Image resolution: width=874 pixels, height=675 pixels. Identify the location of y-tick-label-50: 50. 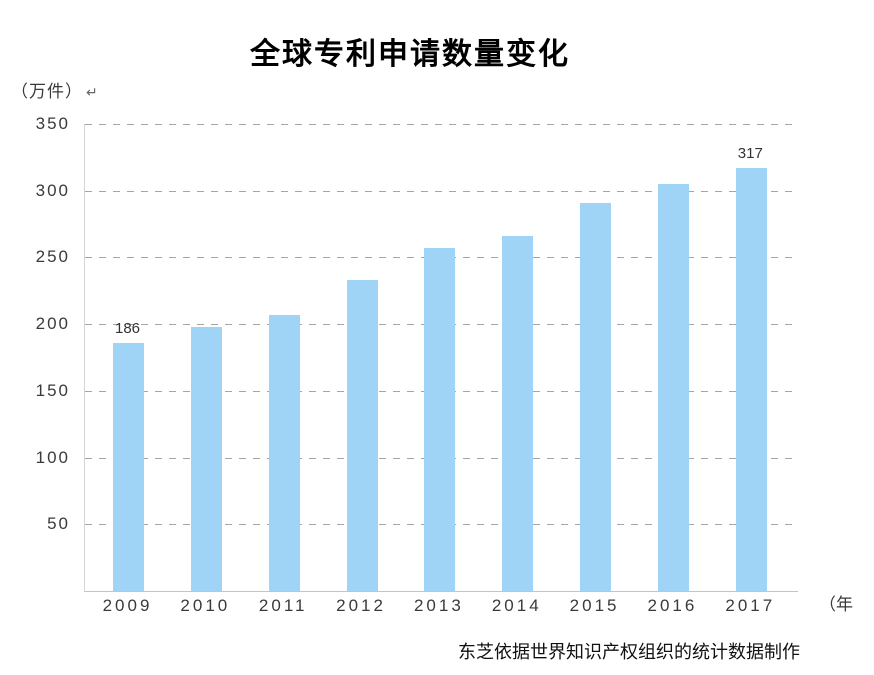
(58, 524).